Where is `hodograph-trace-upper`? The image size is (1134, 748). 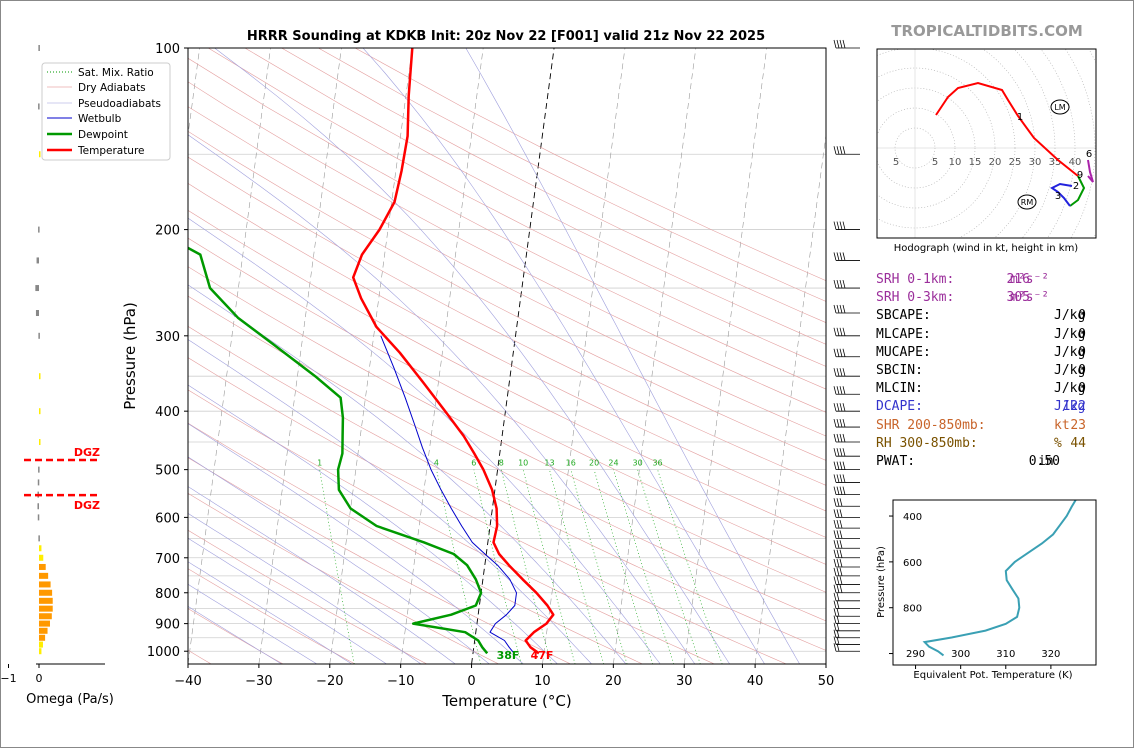 hodograph-trace-upper is located at coordinates (1090, 171).